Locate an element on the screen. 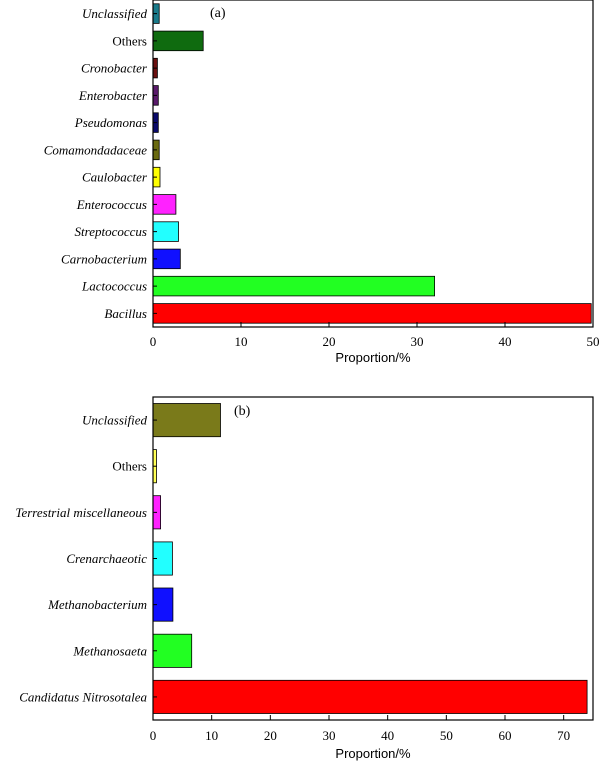  x-tick-label-a-3: 30 is located at coordinates (417, 341).